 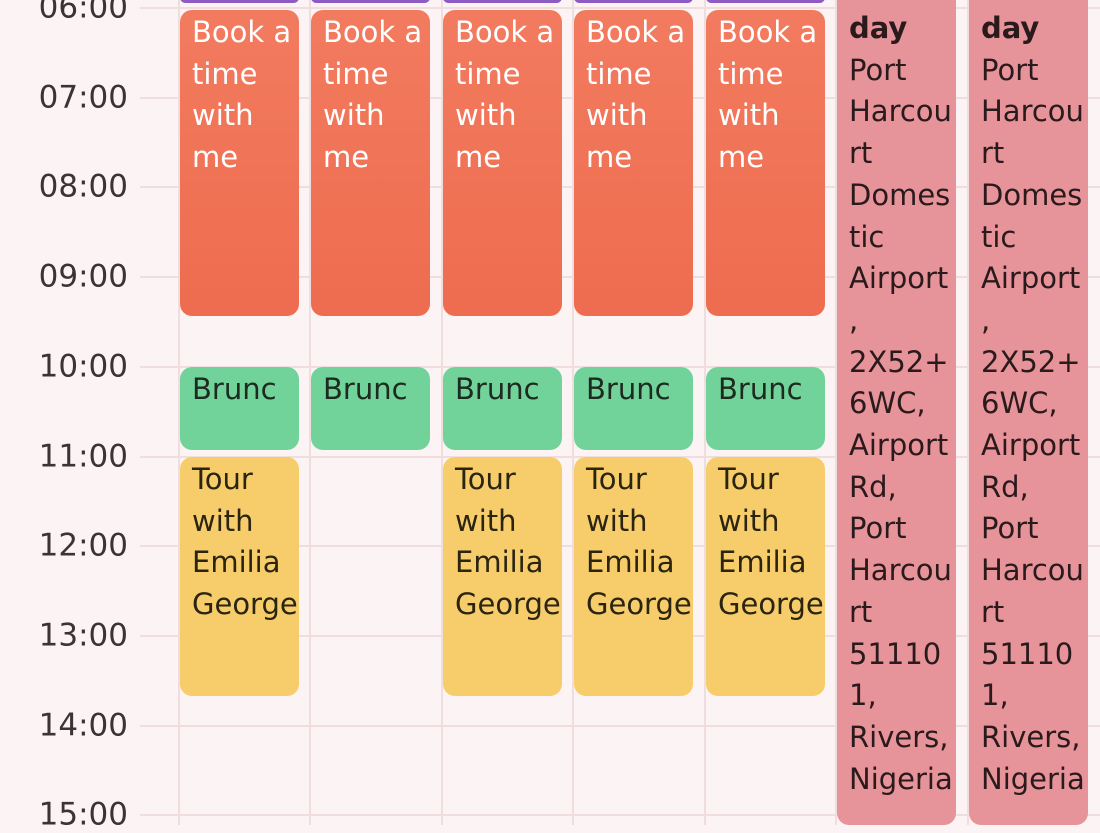 I want to click on time-label: 07:00, so click(x=83, y=97).